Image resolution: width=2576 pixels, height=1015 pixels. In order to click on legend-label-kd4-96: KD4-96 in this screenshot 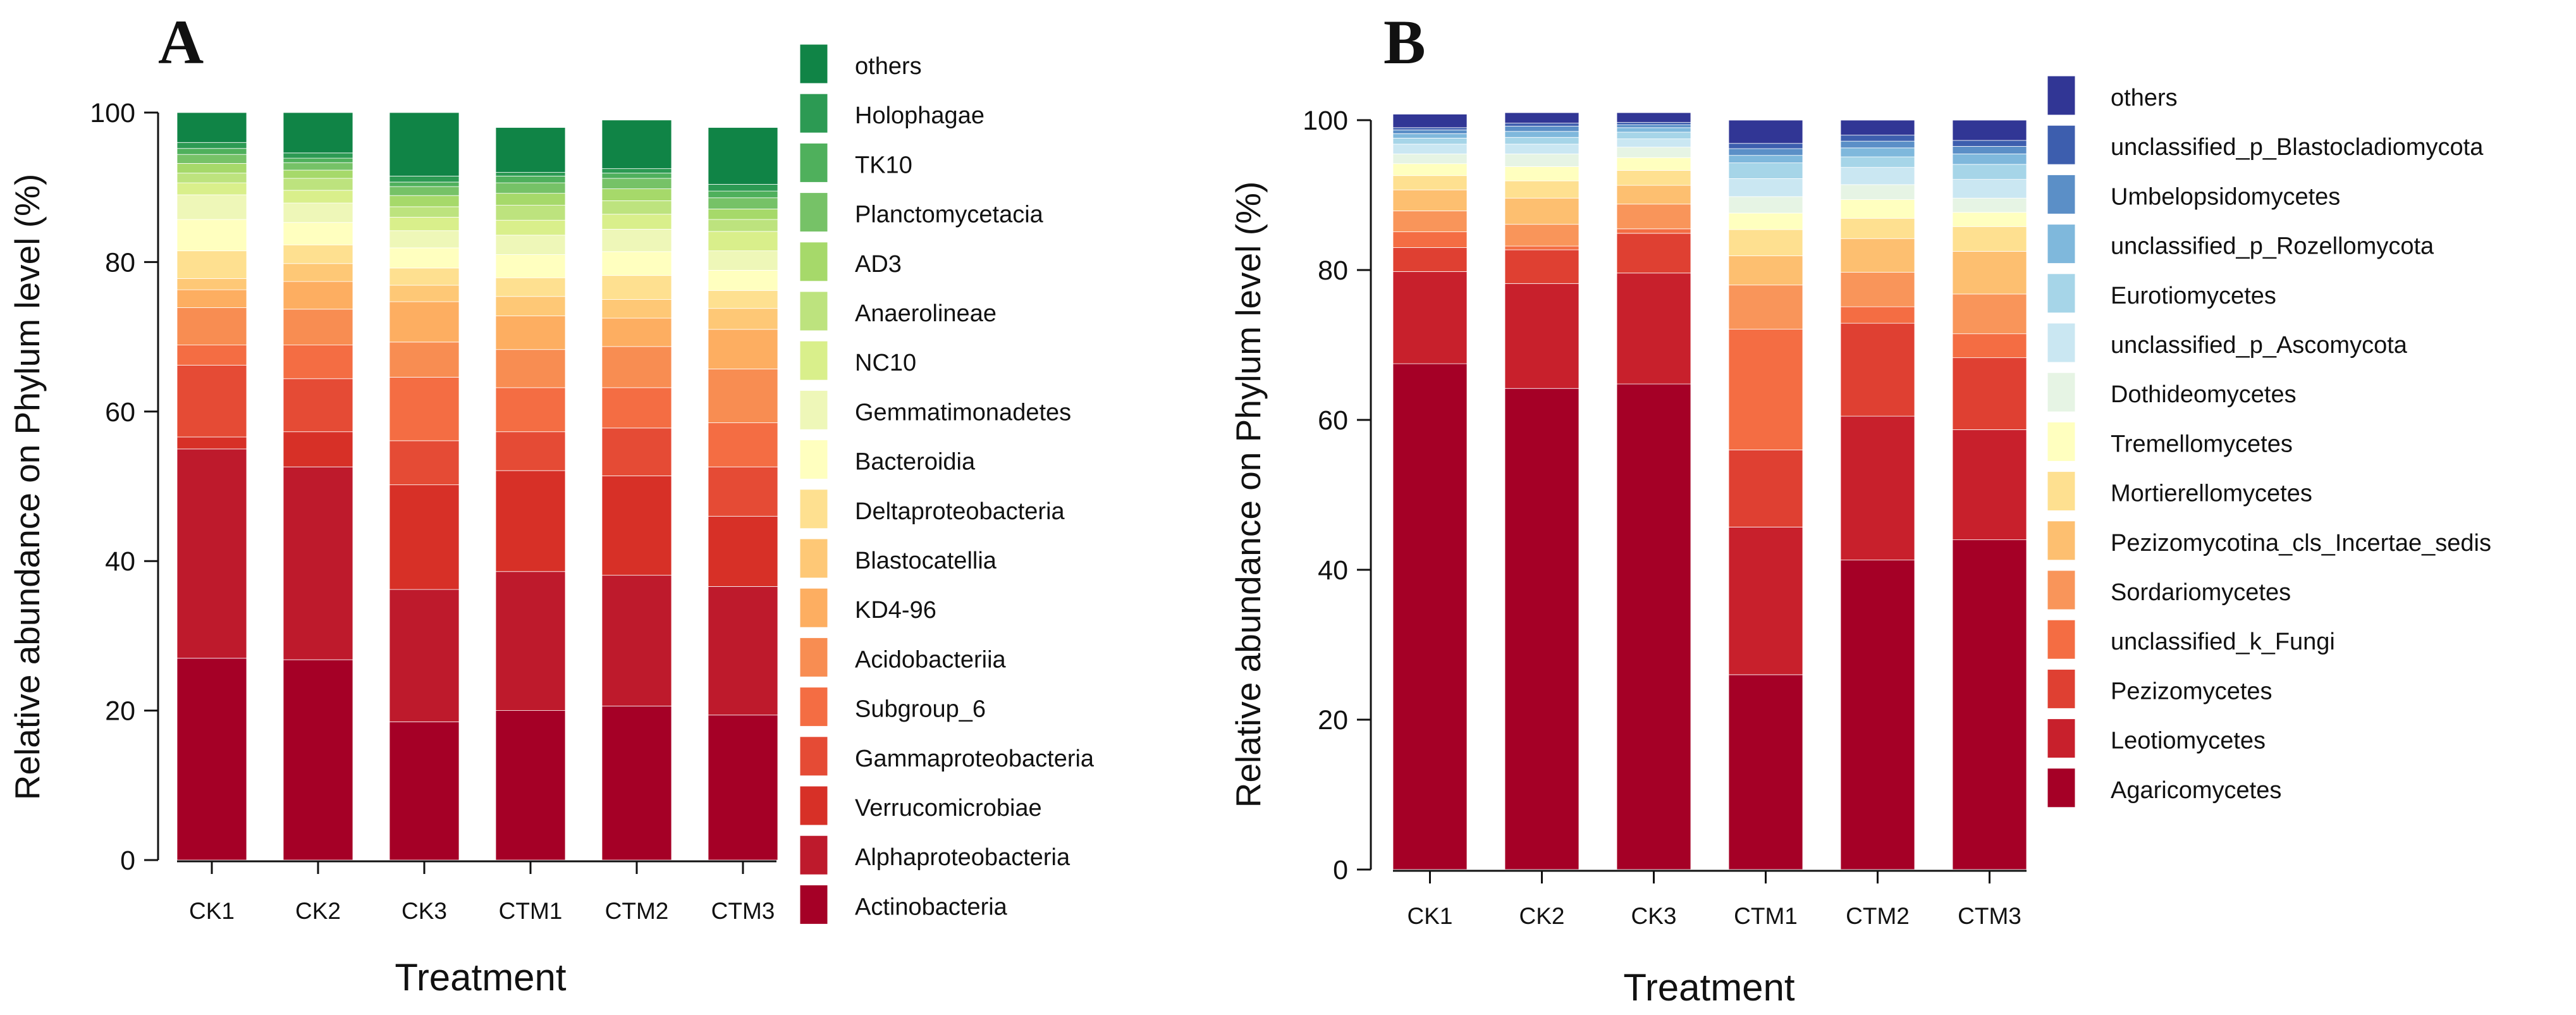, I will do `click(895, 610)`.